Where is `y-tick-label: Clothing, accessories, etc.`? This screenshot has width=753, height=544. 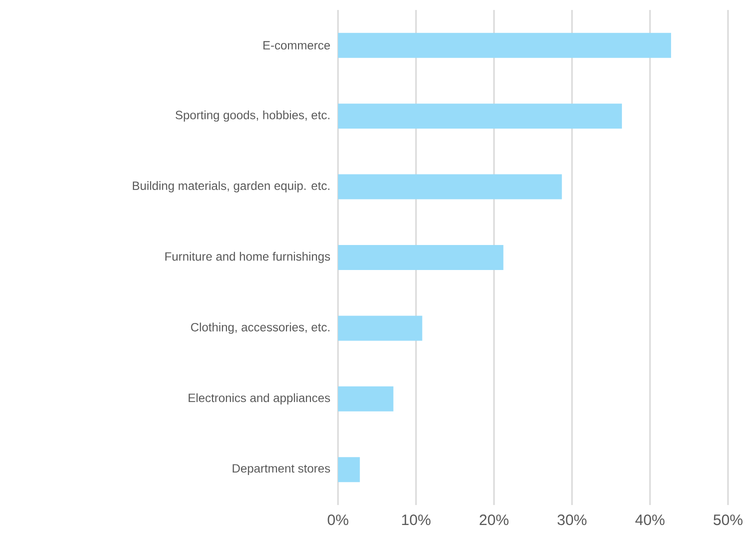 y-tick-label: Clothing, accessories, etc. is located at coordinates (260, 328).